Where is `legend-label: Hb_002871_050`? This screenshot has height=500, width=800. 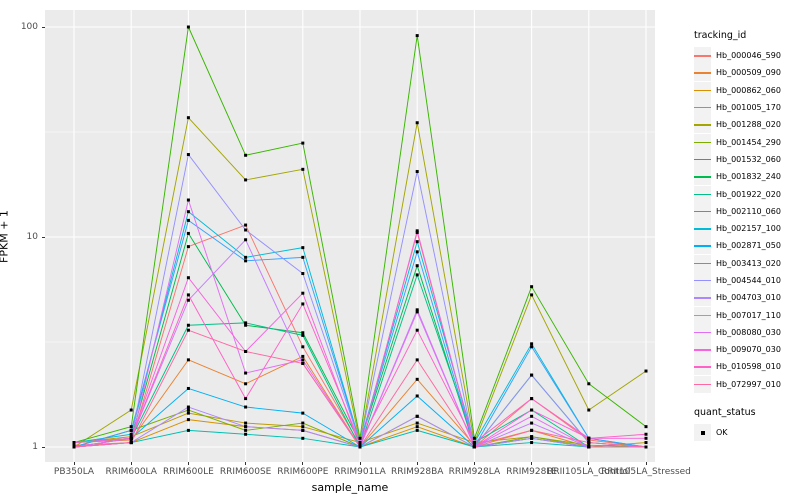 legend-label: Hb_002871_050 is located at coordinates (748, 246).